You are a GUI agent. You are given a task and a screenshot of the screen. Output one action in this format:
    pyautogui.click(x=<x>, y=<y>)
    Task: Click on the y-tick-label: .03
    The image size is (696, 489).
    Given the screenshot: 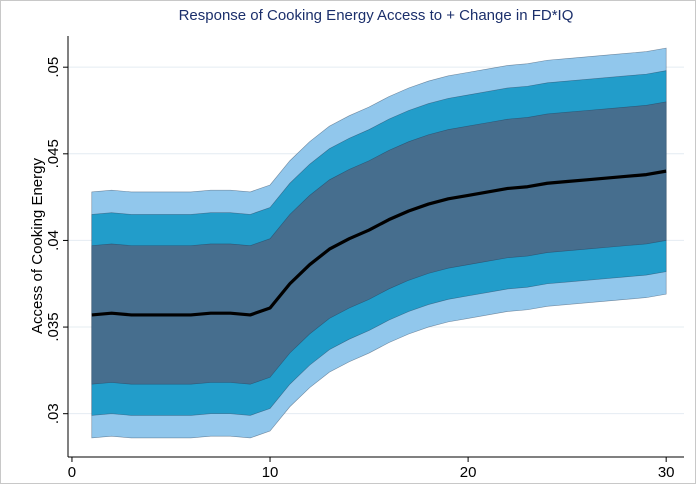 What is the action you would take?
    pyautogui.click(x=53, y=413)
    